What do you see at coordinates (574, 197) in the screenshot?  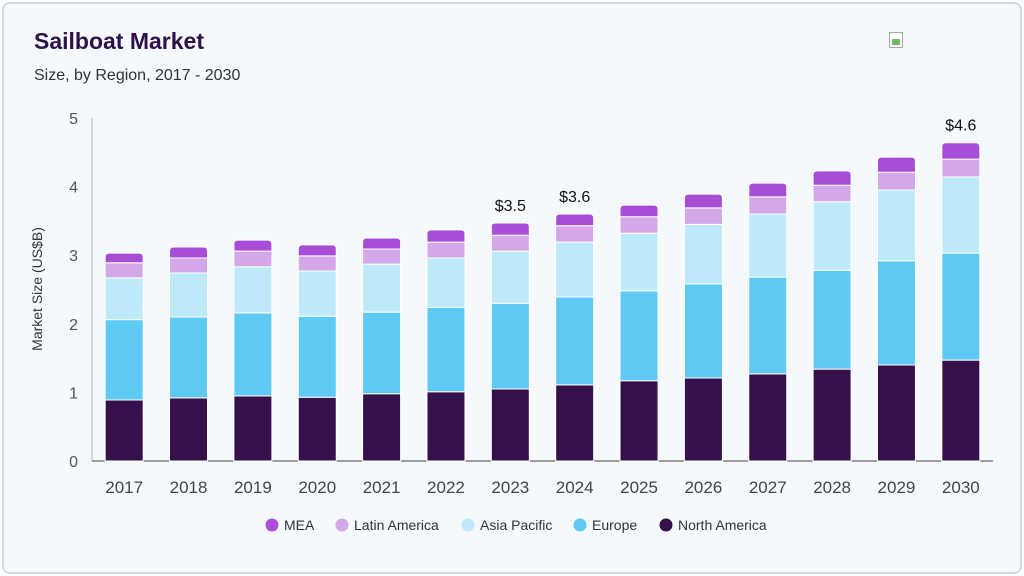 I see `bar-total-label: $3.6` at bounding box center [574, 197].